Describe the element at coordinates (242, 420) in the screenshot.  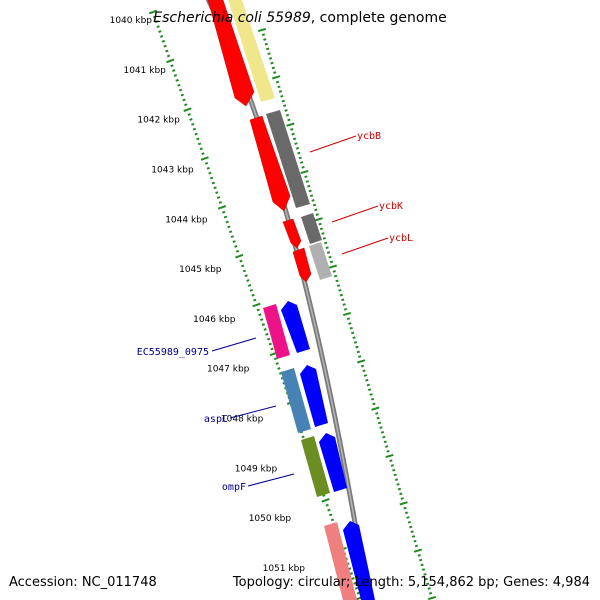
I see `tick-label: 1048 kbp` at that location.